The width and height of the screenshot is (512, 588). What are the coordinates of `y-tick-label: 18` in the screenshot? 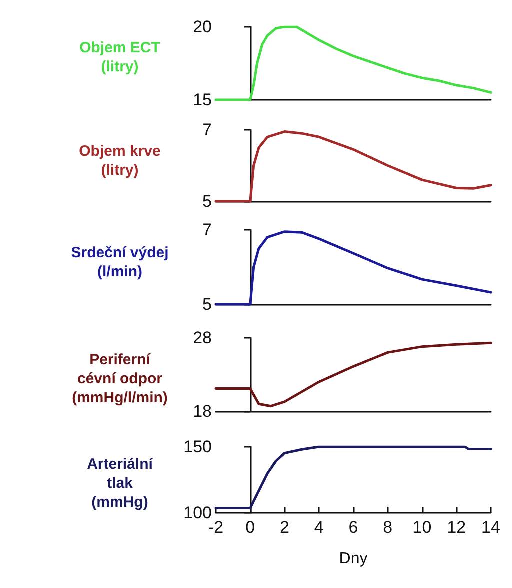 It's located at (202, 411).